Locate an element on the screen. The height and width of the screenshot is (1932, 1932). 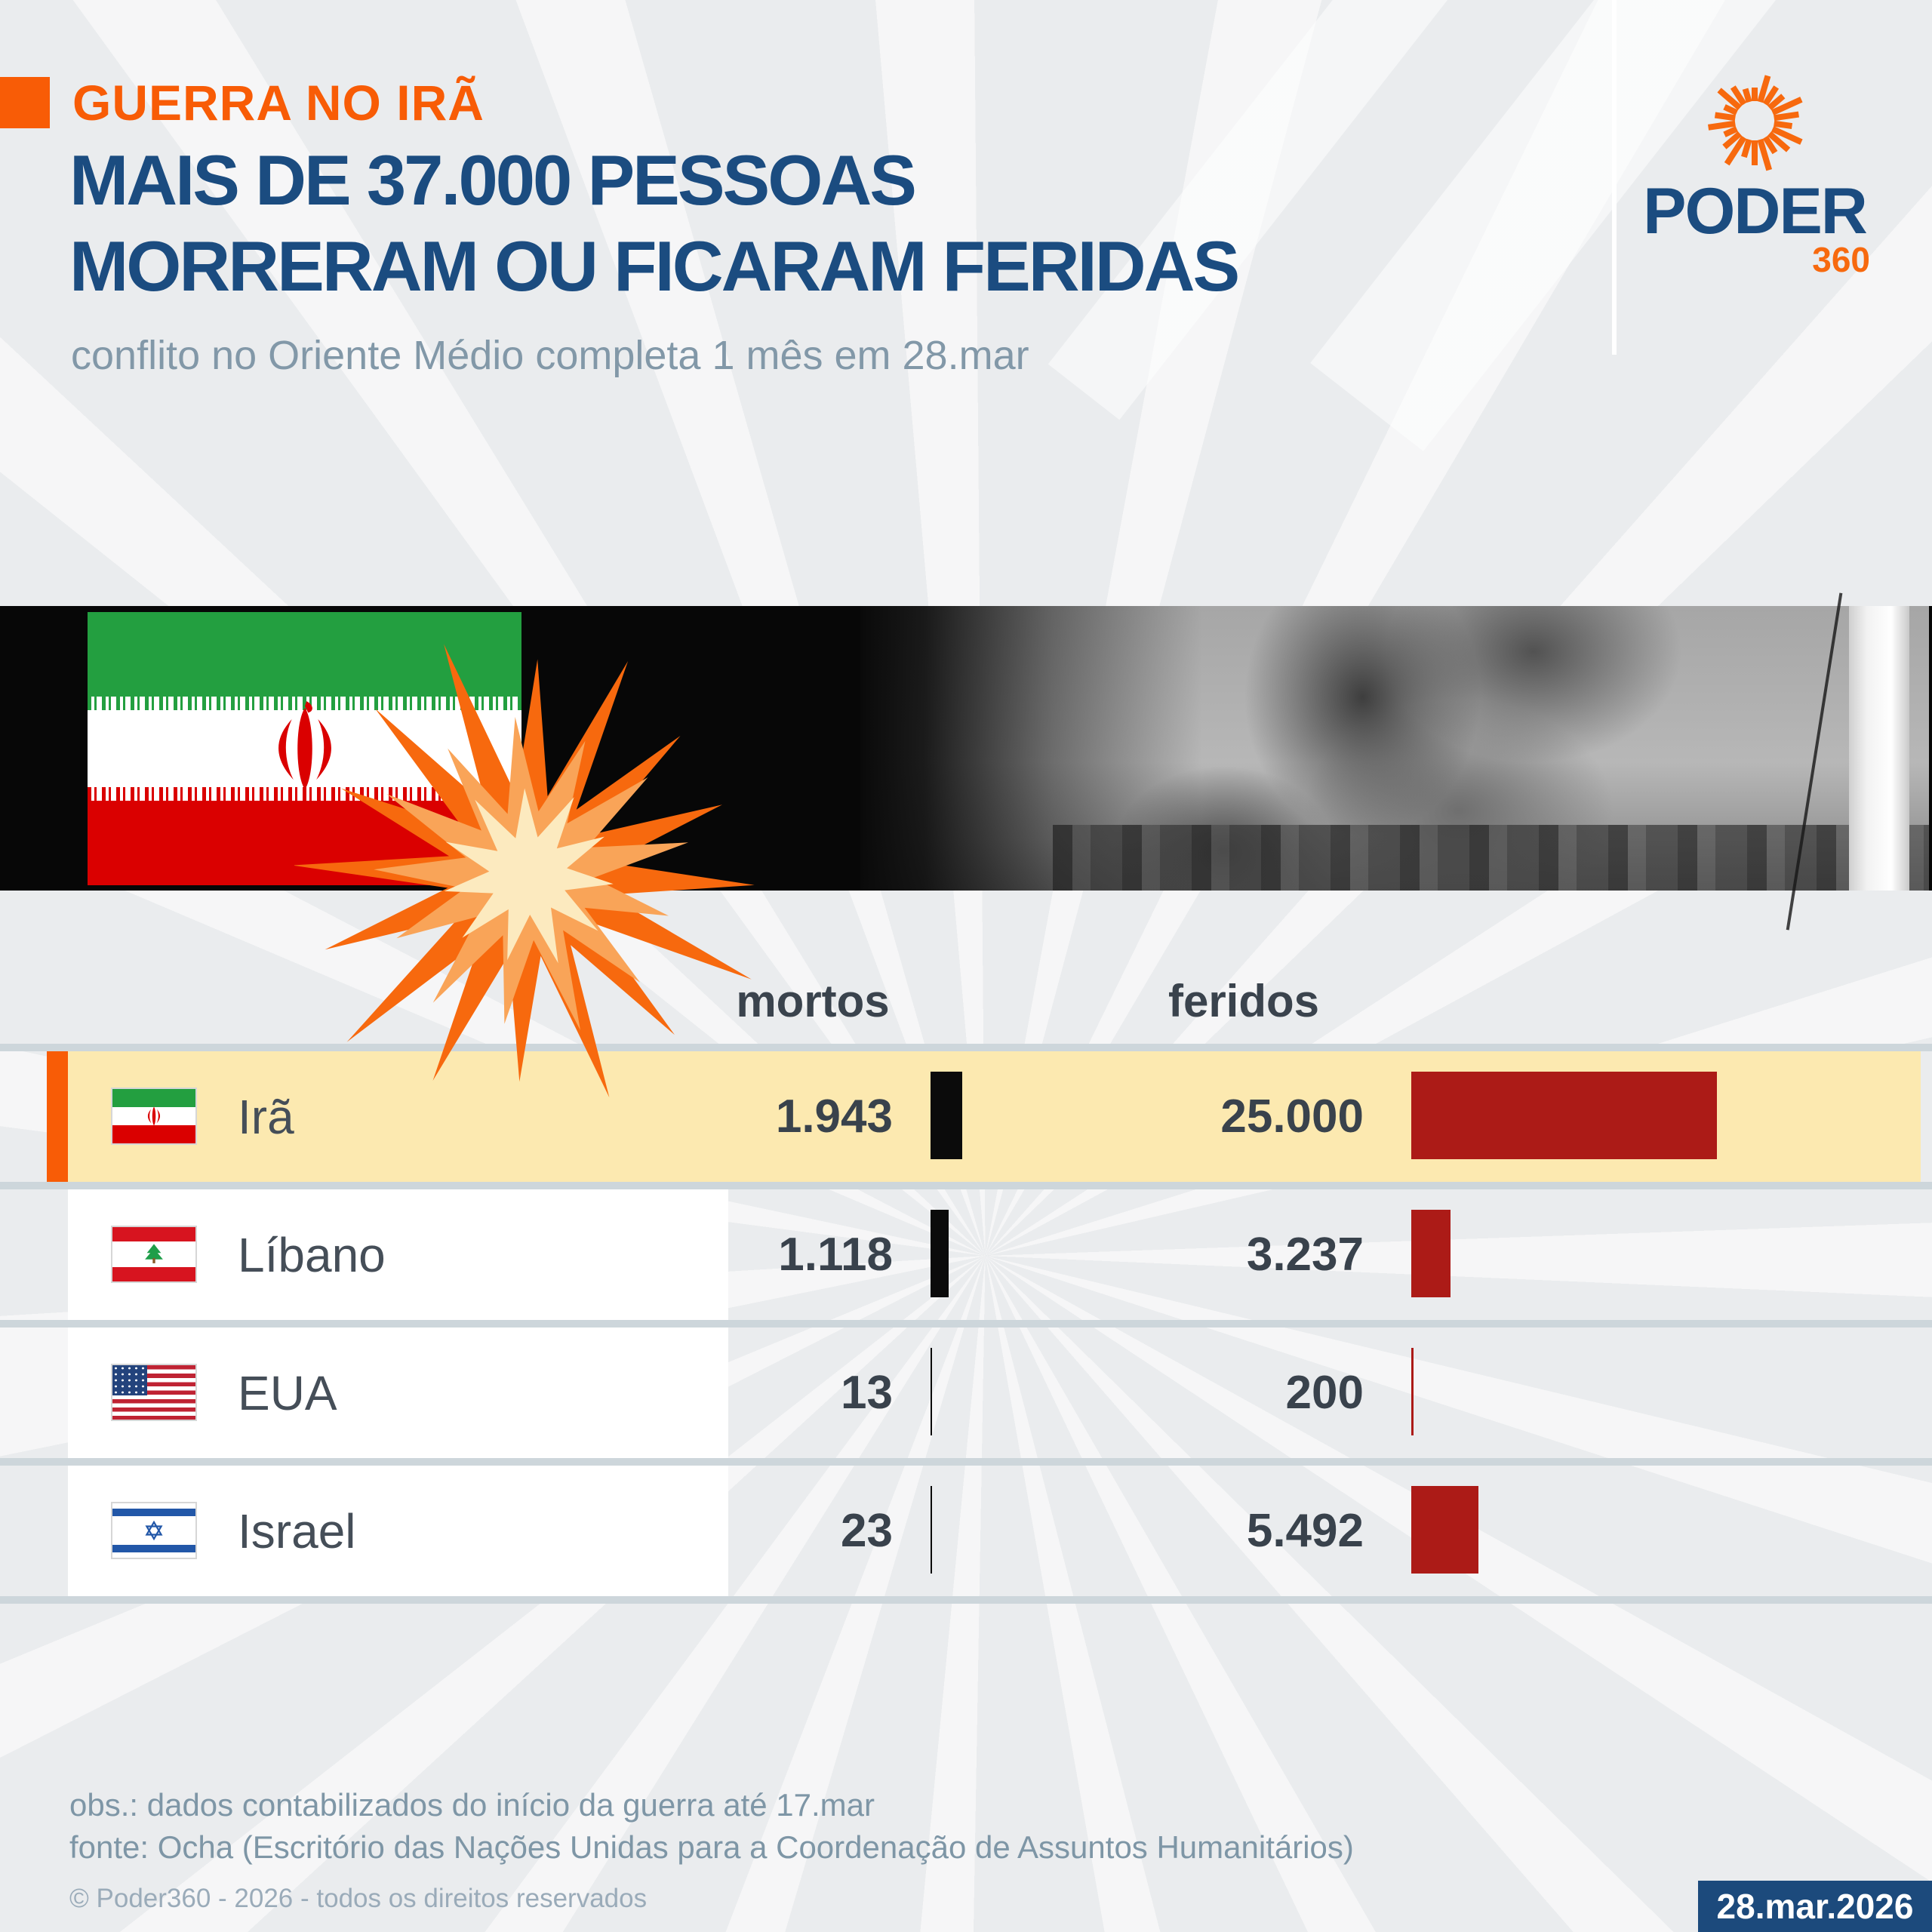
iran-emblem-icon is located at coordinates (304, 745).